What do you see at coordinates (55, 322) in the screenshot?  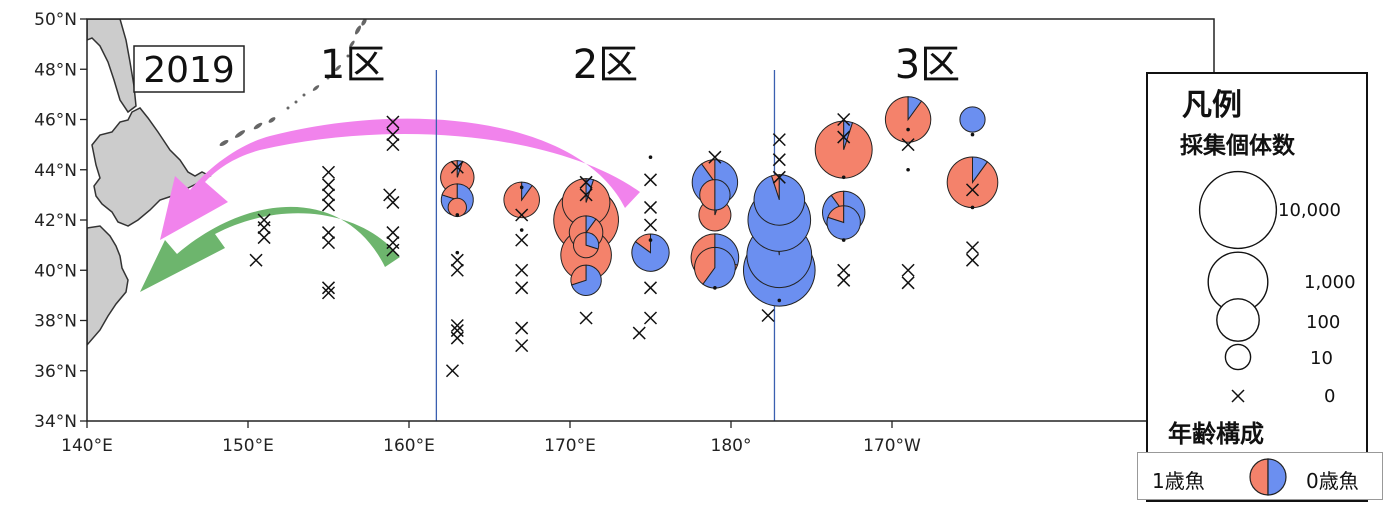 I see `y-tick-label-2: 38°N` at bounding box center [55, 322].